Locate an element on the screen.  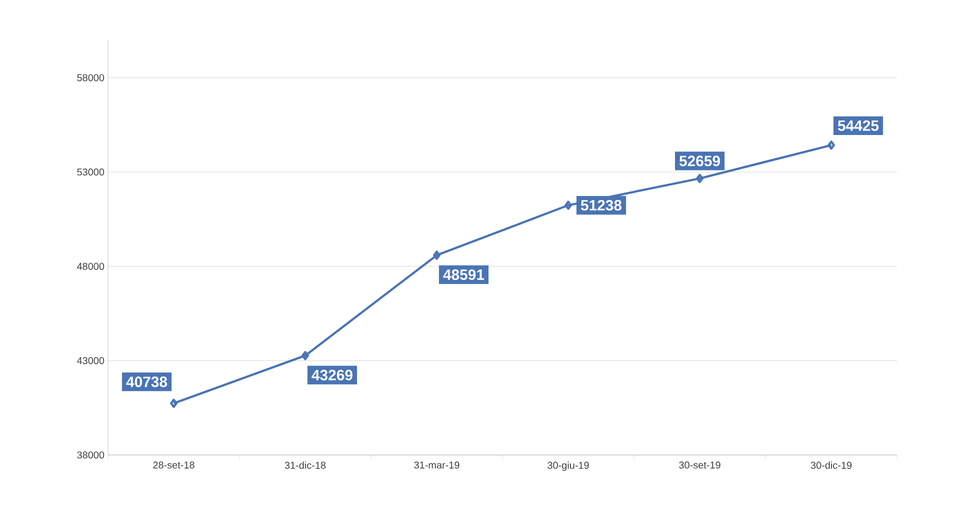
data-label: 54425 is located at coordinates (858, 125).